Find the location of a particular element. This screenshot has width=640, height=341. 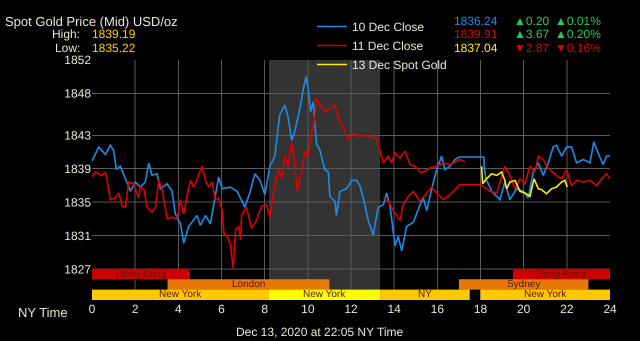

band-label: Sydney is located at coordinates (523, 284).